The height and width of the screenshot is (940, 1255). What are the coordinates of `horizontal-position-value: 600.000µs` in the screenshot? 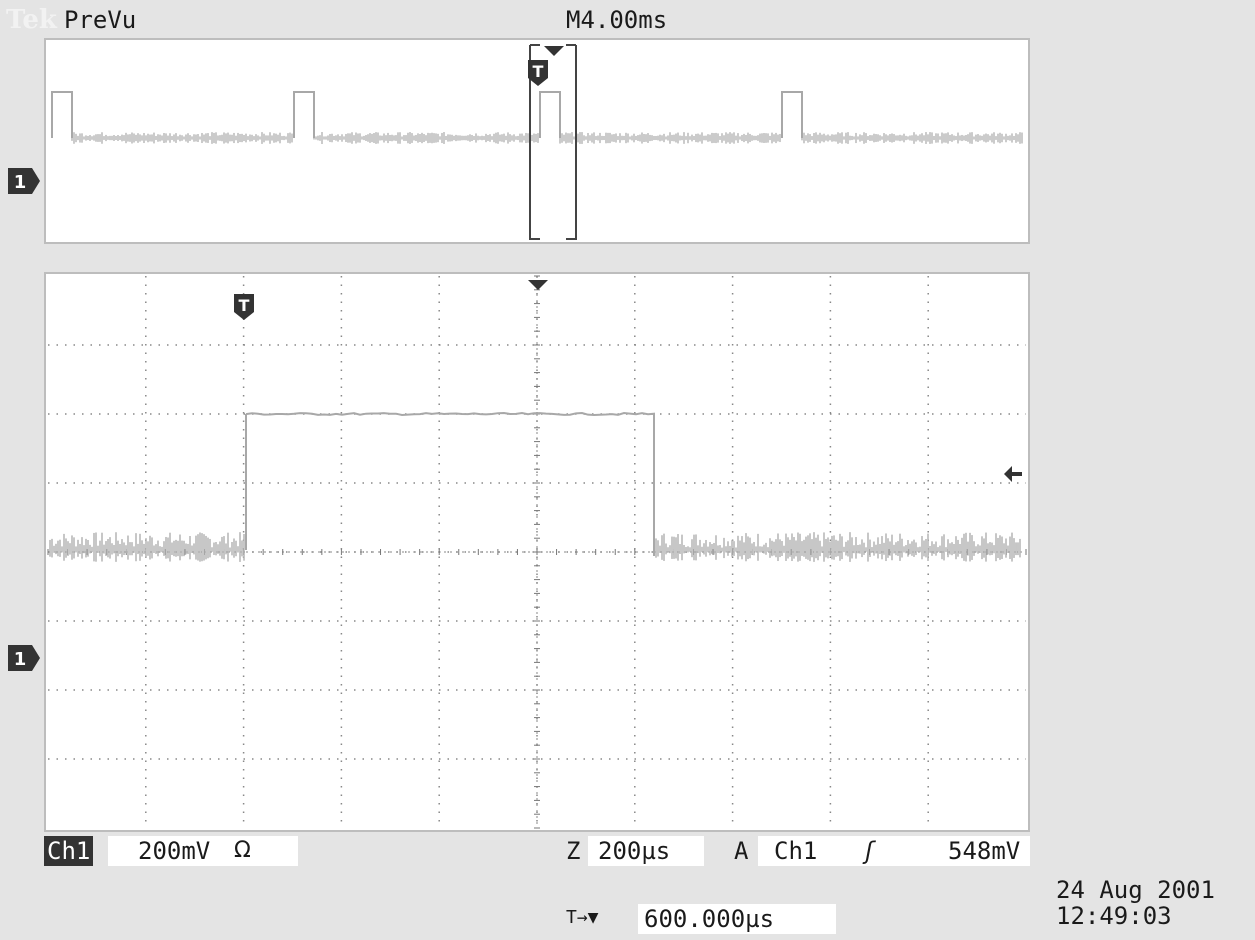 It's located at (709, 919).